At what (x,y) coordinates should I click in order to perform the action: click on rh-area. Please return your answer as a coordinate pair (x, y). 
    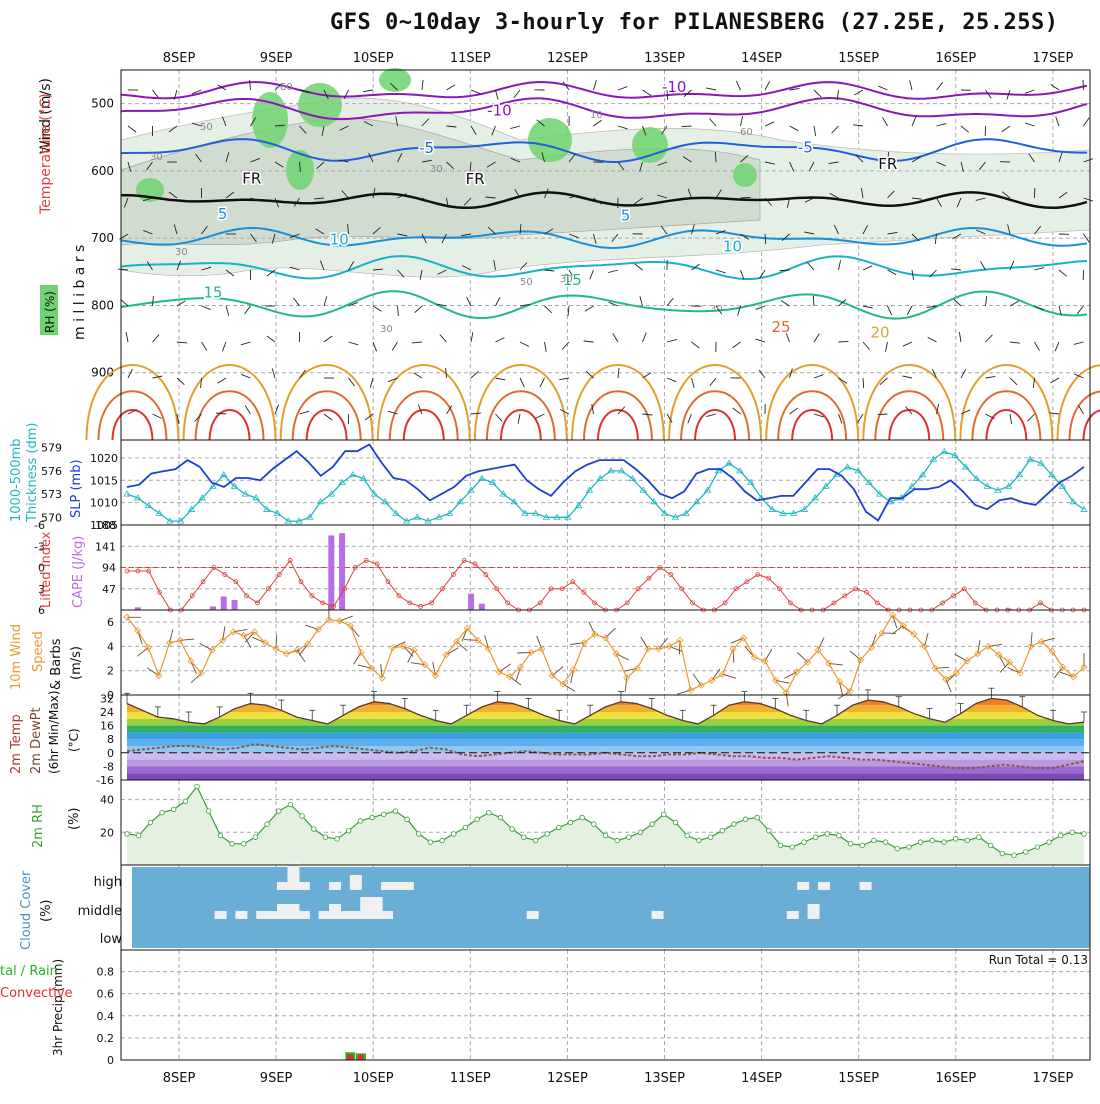
    Looking at the image, I should click on (605, 826).